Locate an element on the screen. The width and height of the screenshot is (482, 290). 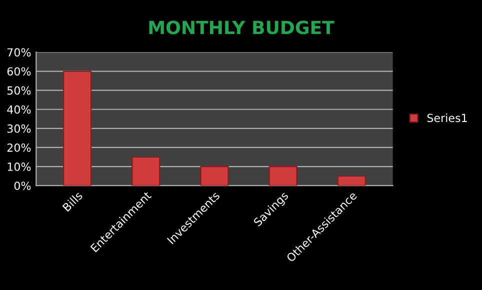
chart-title: MONTHLY BUDGET is located at coordinates (241, 27).